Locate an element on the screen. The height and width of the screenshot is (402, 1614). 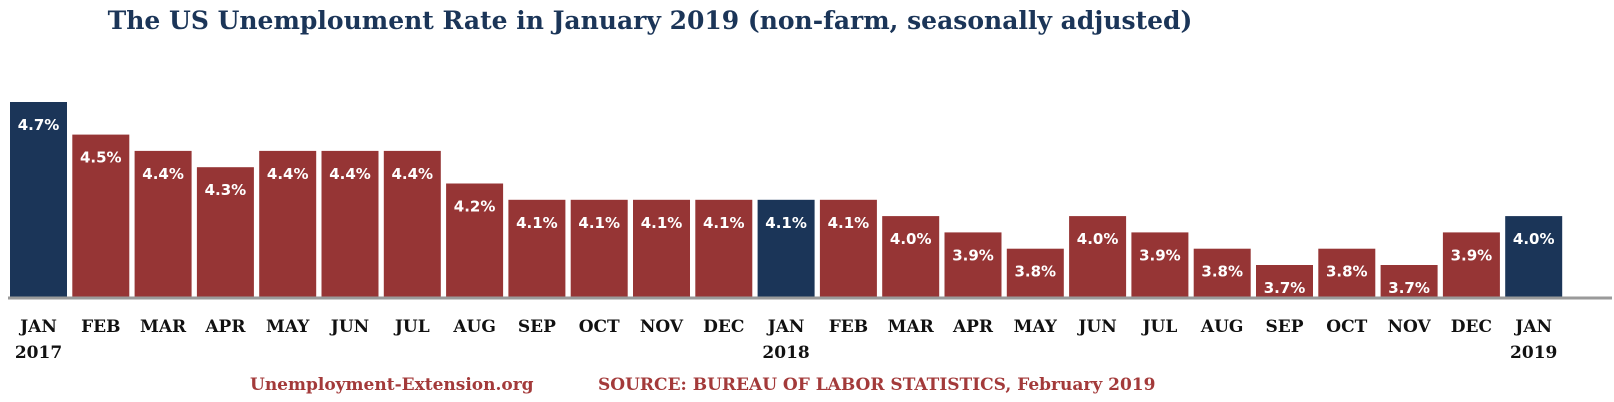
tick-label-23: NOV is located at coordinates (1409, 327).